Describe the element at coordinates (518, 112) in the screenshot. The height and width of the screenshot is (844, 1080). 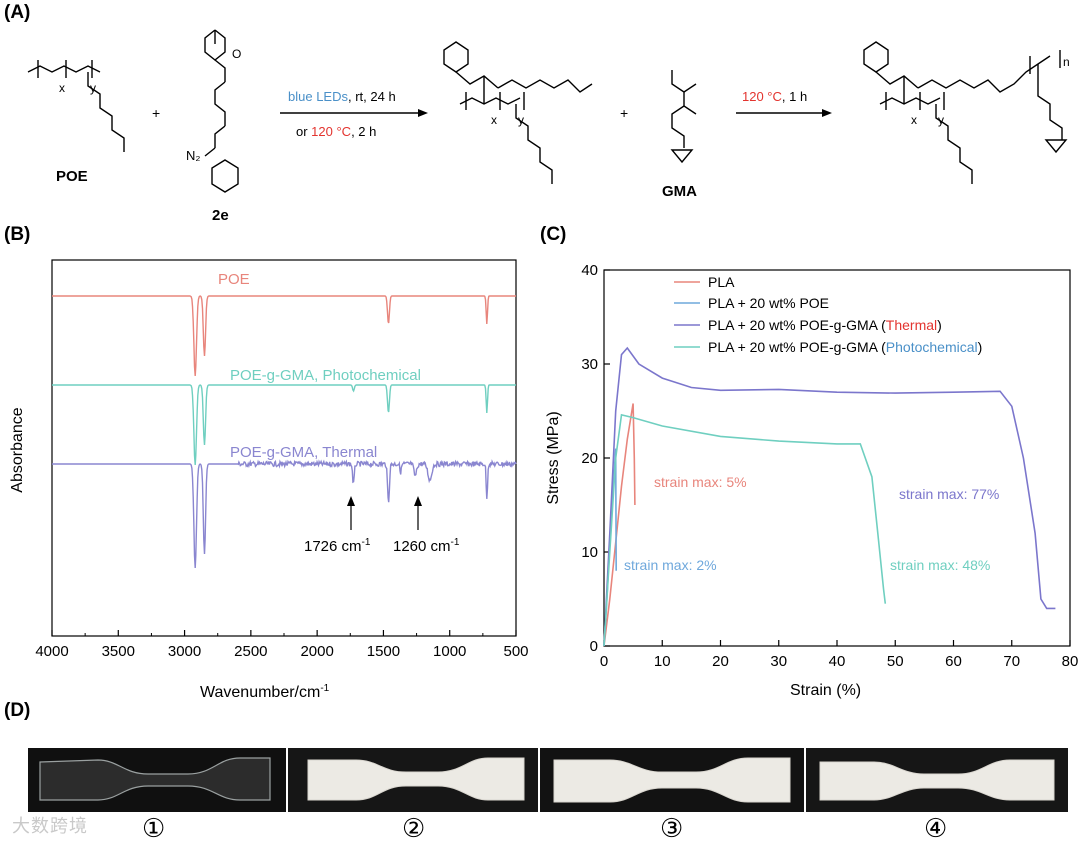
I see `intermediate-structure` at that location.